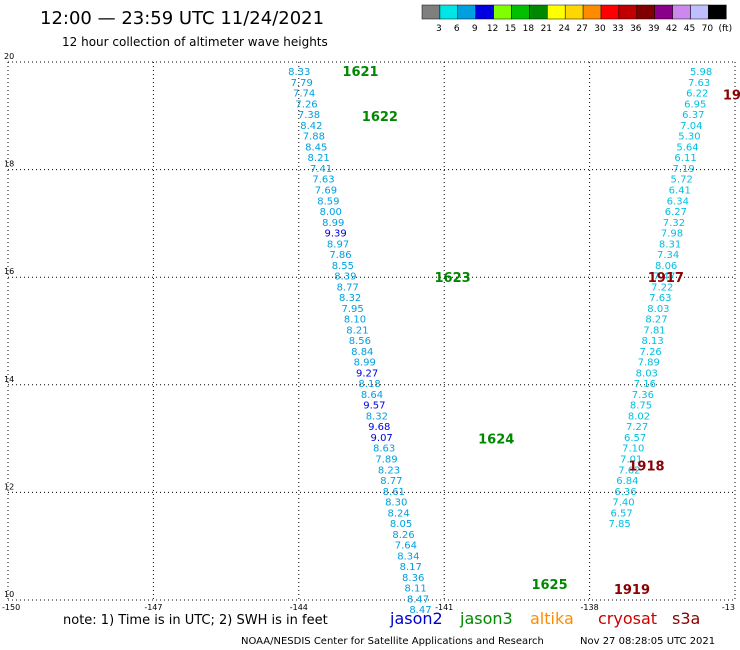 This screenshot has height=650, width=740. What do you see at coordinates (380, 117) in the screenshot?
I see `pass-number-label: 1622` at bounding box center [380, 117].